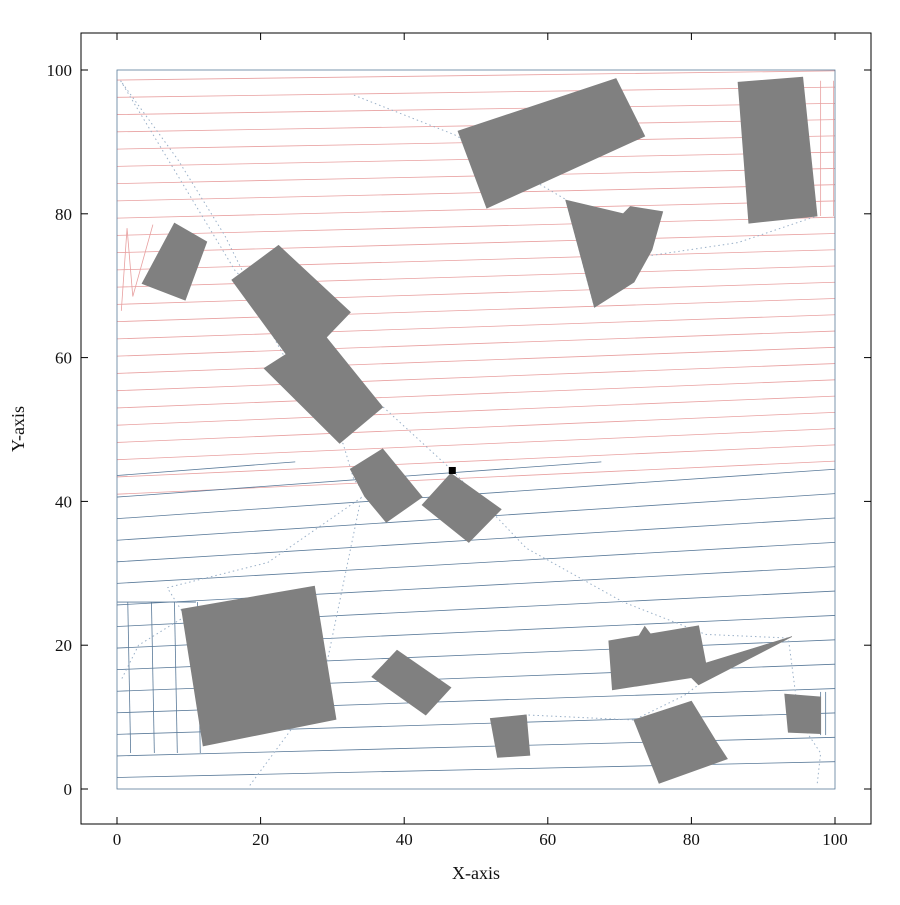 The image size is (900, 905). What do you see at coordinates (63, 645) in the screenshot?
I see `y-tick-label: 20` at bounding box center [63, 645].